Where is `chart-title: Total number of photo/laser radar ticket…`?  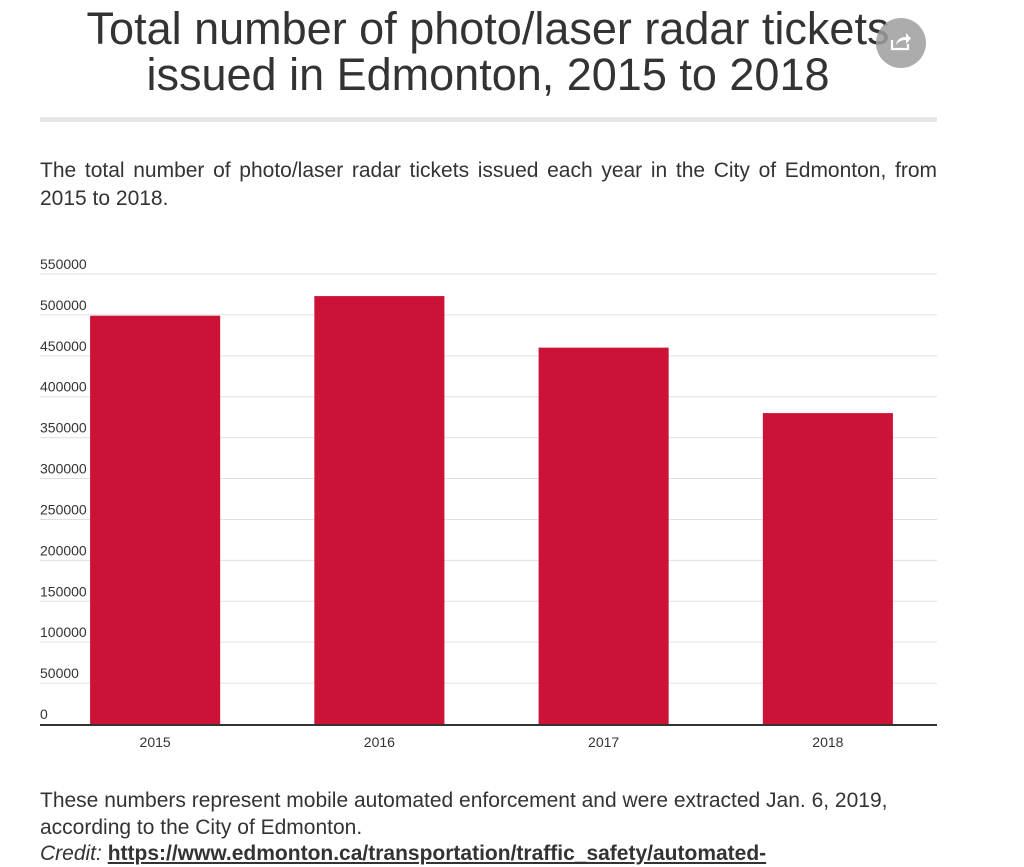 chart-title: Total number of photo/laser radar ticket… is located at coordinates (488, 51).